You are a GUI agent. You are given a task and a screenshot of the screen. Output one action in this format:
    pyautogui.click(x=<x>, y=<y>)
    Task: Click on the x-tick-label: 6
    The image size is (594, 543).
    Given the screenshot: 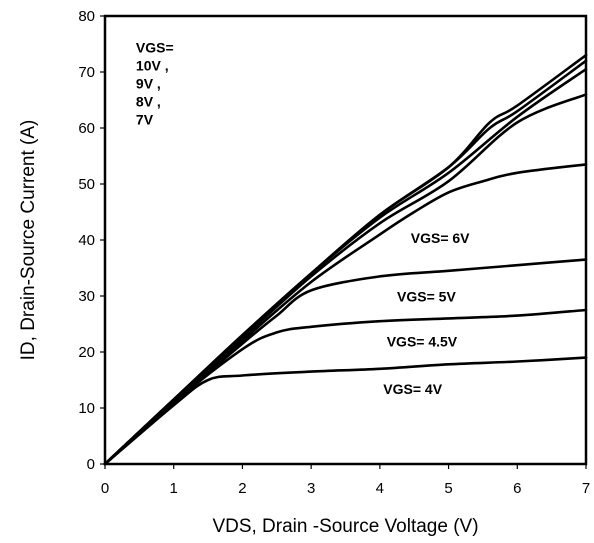 What is the action you would take?
    pyautogui.click(x=517, y=488)
    